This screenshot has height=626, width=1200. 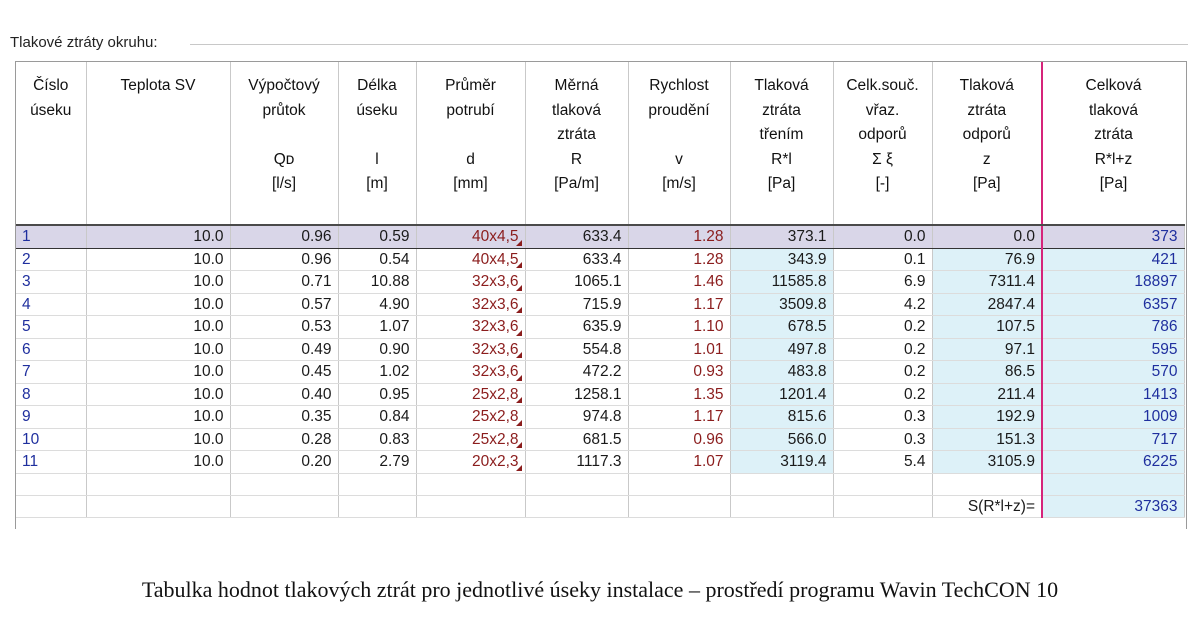 I want to click on col-length-cell: 0.83, so click(x=377, y=439).